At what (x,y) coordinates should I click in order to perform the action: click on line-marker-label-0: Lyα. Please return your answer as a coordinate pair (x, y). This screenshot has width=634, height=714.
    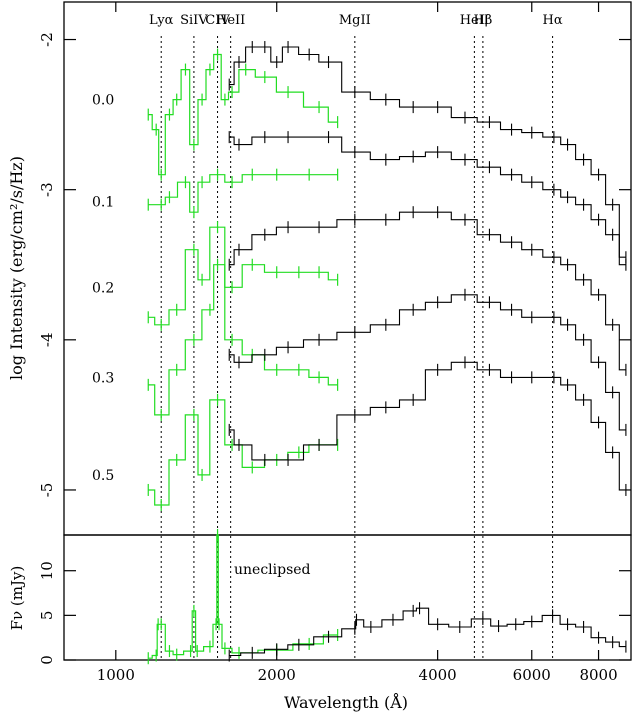
    Looking at the image, I should click on (161, 20).